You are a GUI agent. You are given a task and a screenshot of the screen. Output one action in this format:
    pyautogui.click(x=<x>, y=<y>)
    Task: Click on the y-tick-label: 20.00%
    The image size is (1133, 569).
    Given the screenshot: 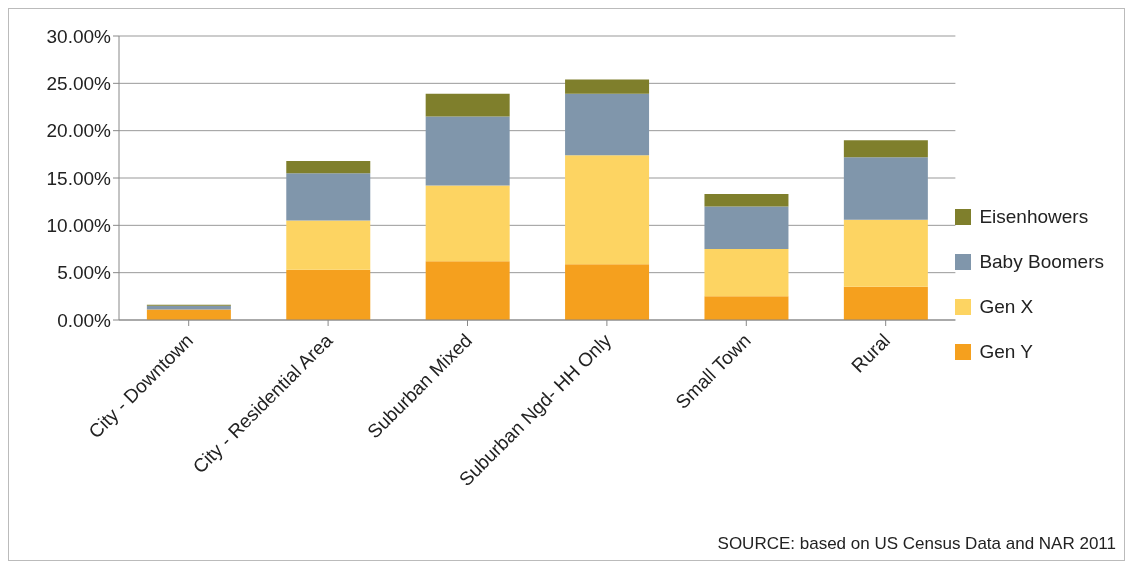 What is the action you would take?
    pyautogui.click(x=79, y=131)
    